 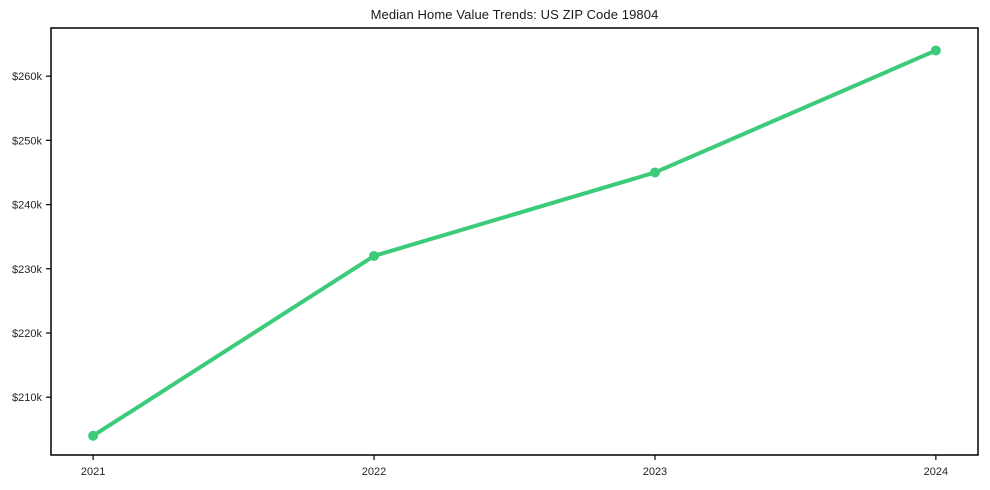 What do you see at coordinates (27, 77) in the screenshot?
I see `y-tick-label: $260k` at bounding box center [27, 77].